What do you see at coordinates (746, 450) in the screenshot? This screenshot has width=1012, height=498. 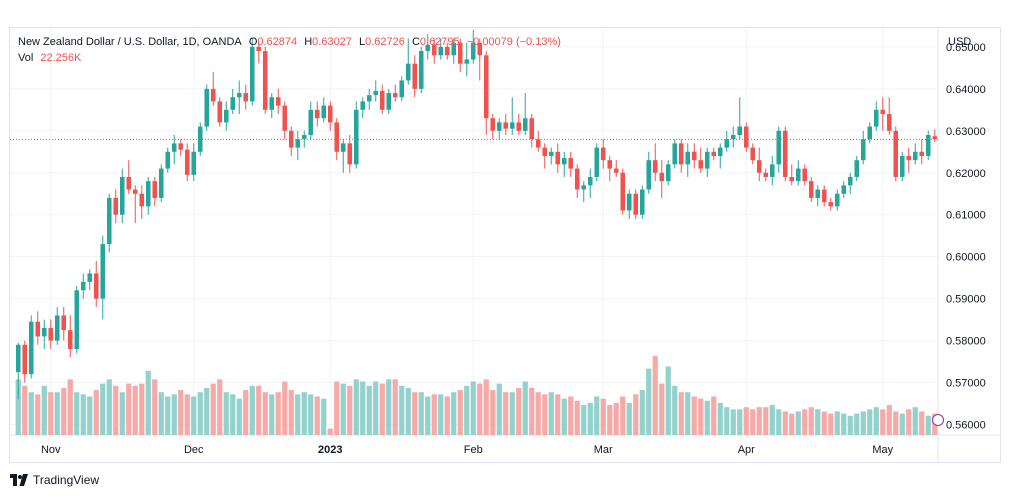 I see `time-tick-label: Apr` at bounding box center [746, 450].